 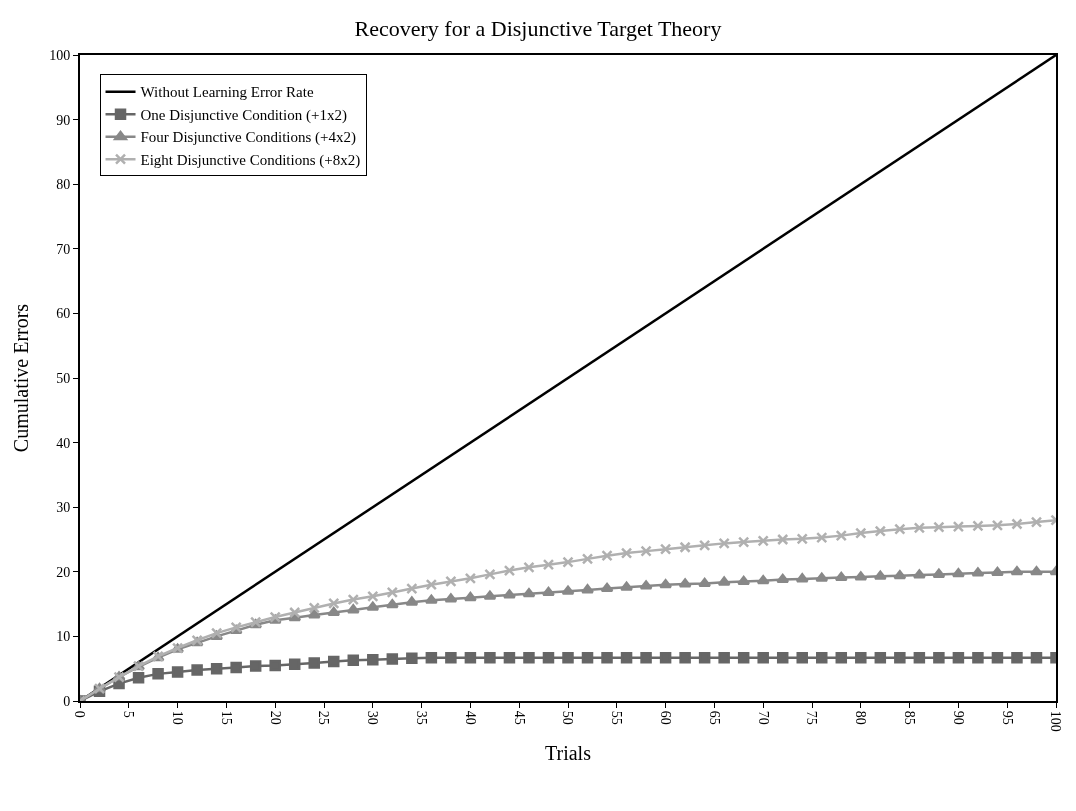 What do you see at coordinates (617, 717) in the screenshot?
I see `x-tick-label: 55` at bounding box center [617, 717].